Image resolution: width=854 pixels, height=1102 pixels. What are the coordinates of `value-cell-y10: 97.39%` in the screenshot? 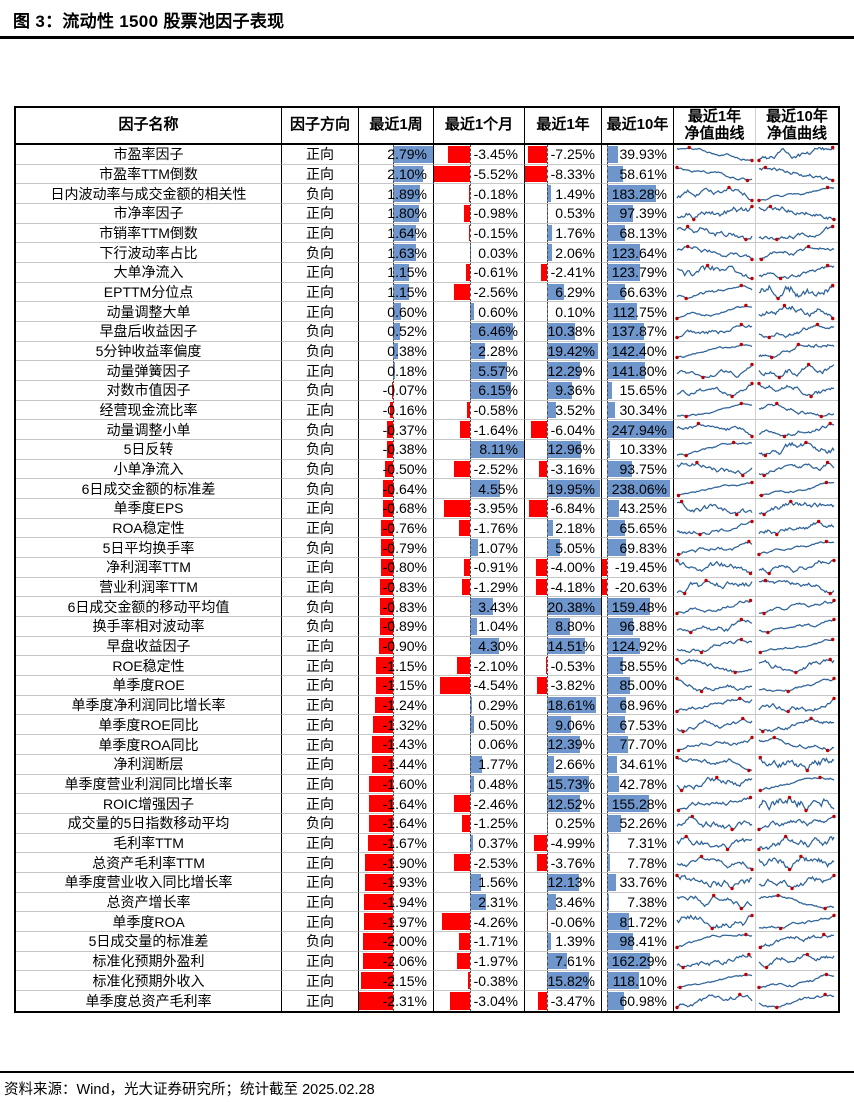 It's located at (638, 214).